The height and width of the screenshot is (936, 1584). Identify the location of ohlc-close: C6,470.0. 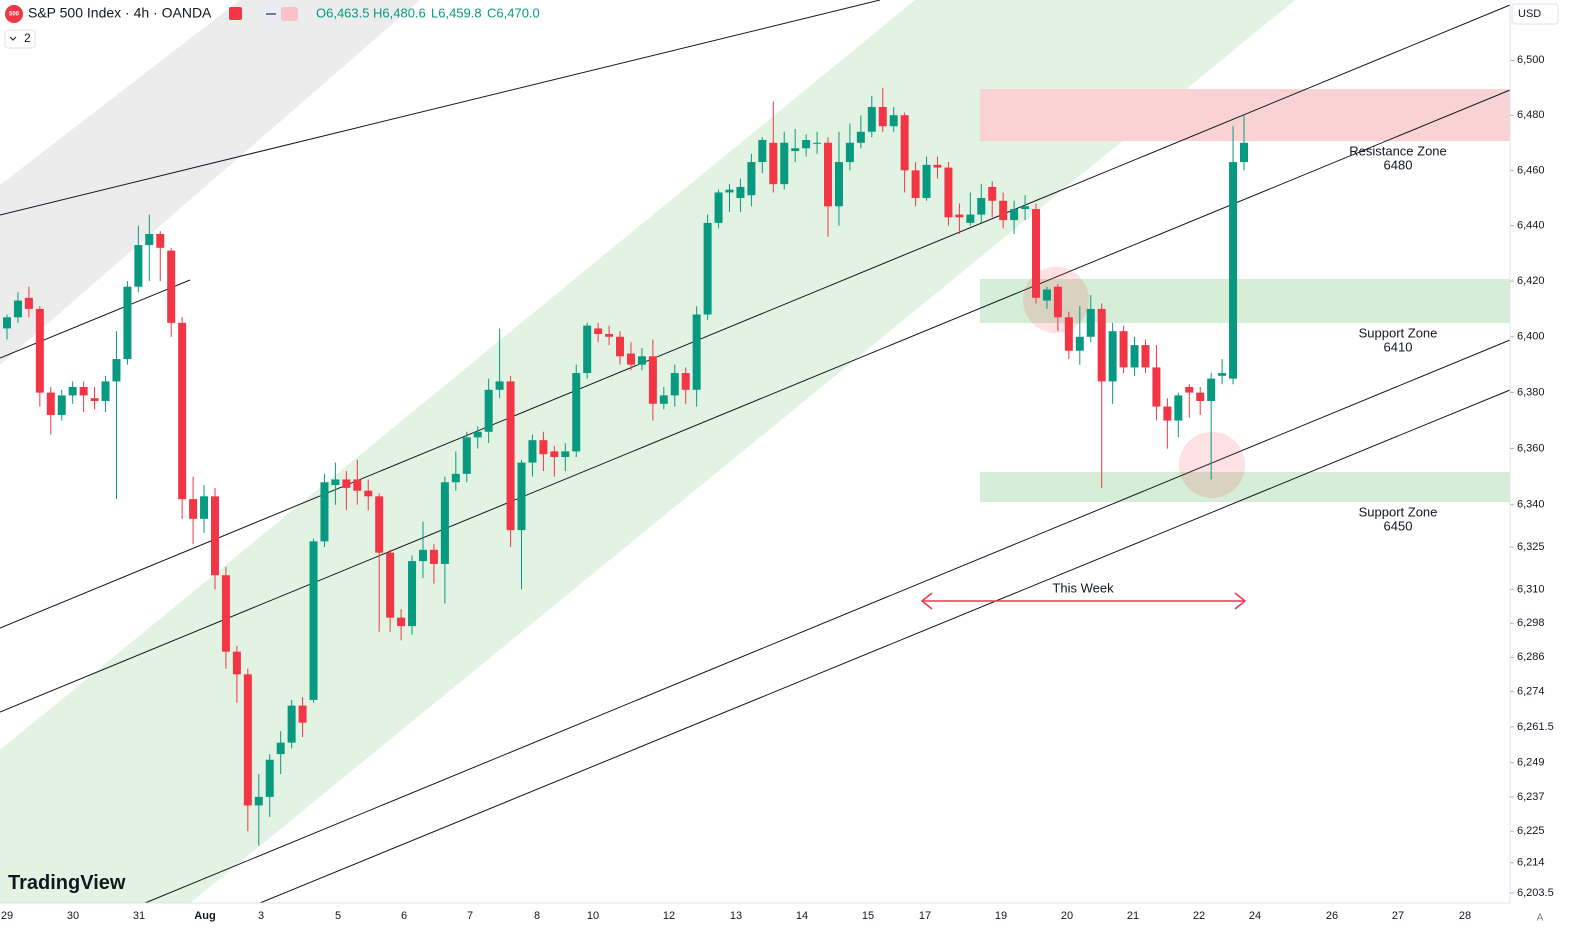
(513, 12).